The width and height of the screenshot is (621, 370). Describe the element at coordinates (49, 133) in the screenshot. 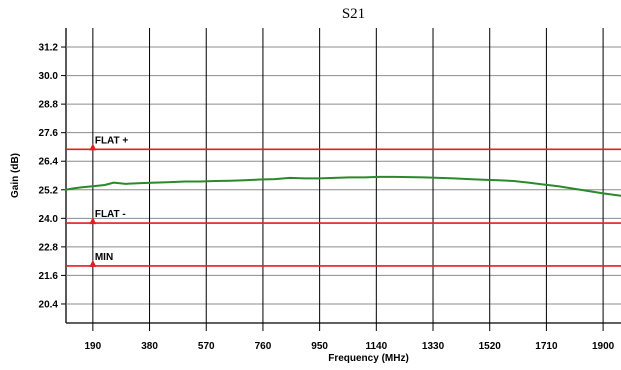

I see `y-tick-label: 27.6` at that location.